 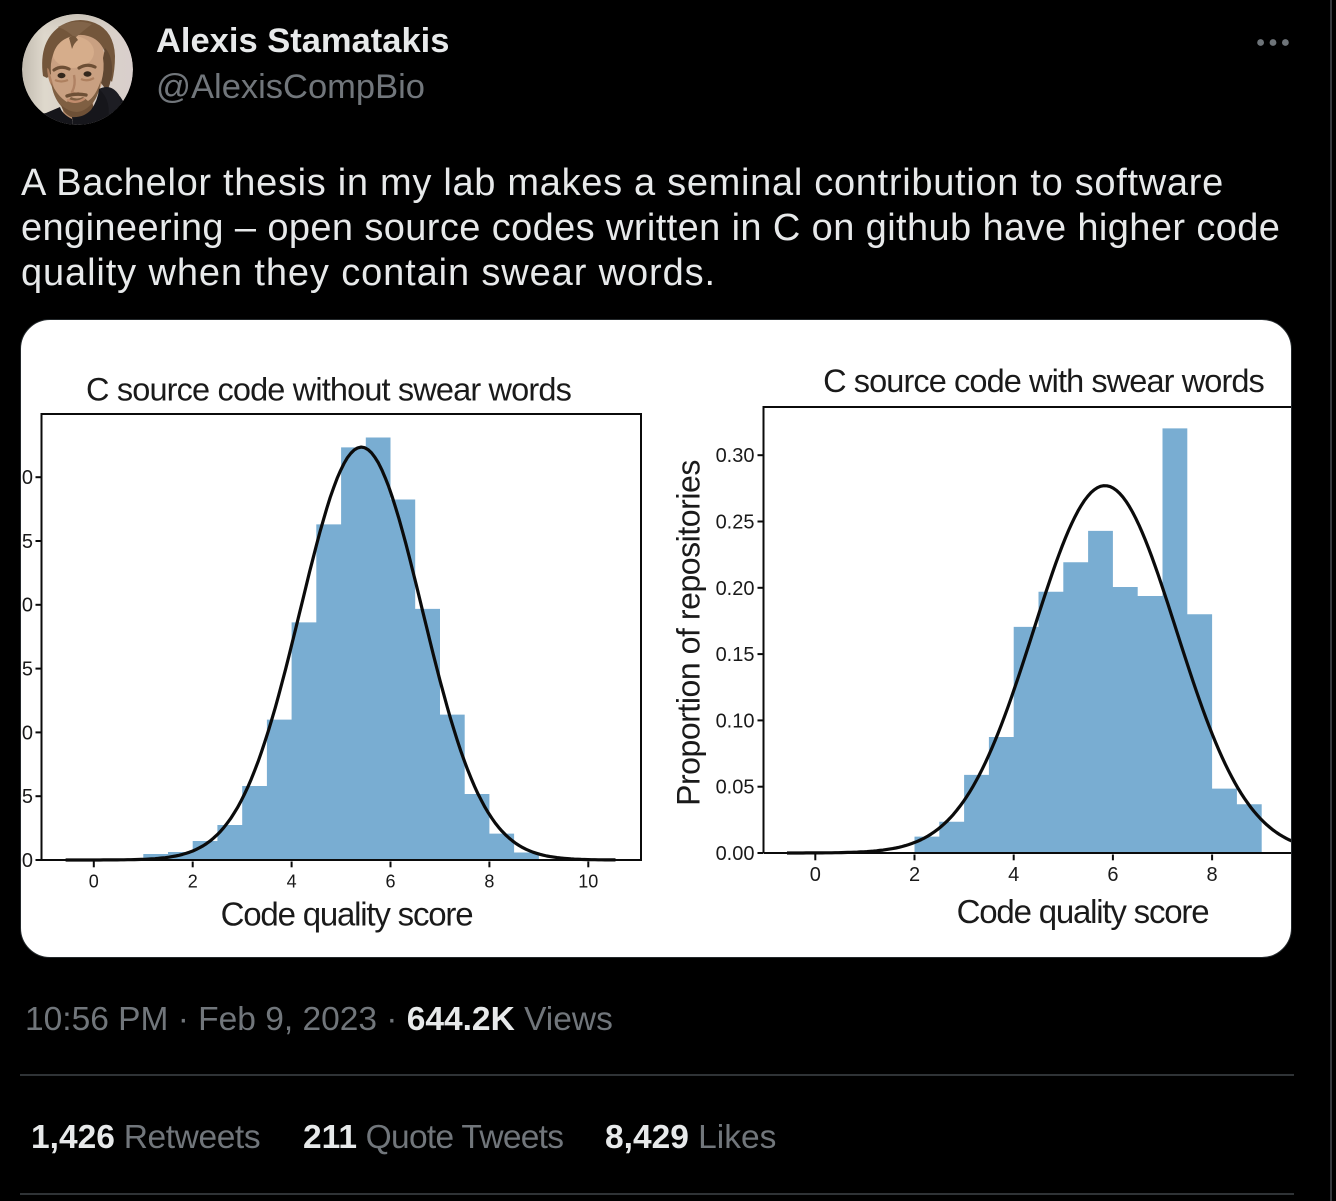 What do you see at coordinates (1043, 381) in the screenshot?
I see `svg-text: C source code with swear words` at bounding box center [1043, 381].